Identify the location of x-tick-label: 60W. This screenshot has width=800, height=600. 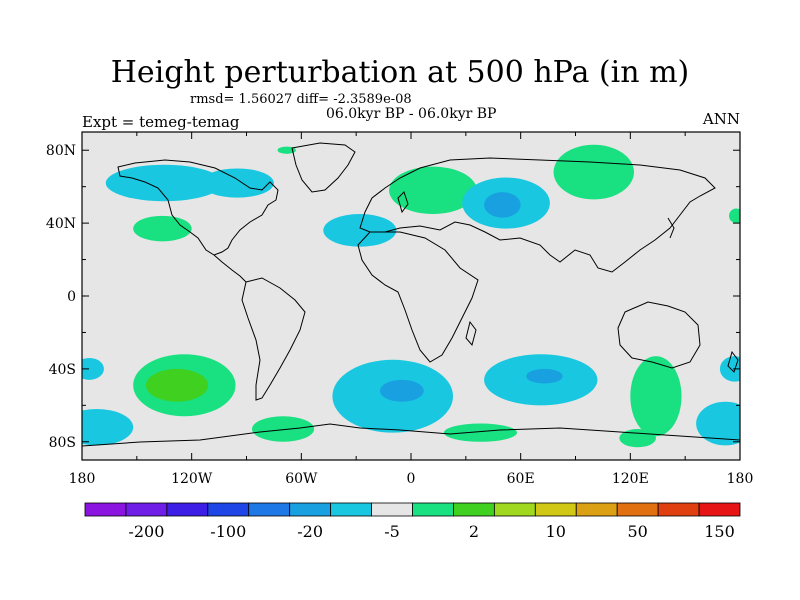
(301, 479).